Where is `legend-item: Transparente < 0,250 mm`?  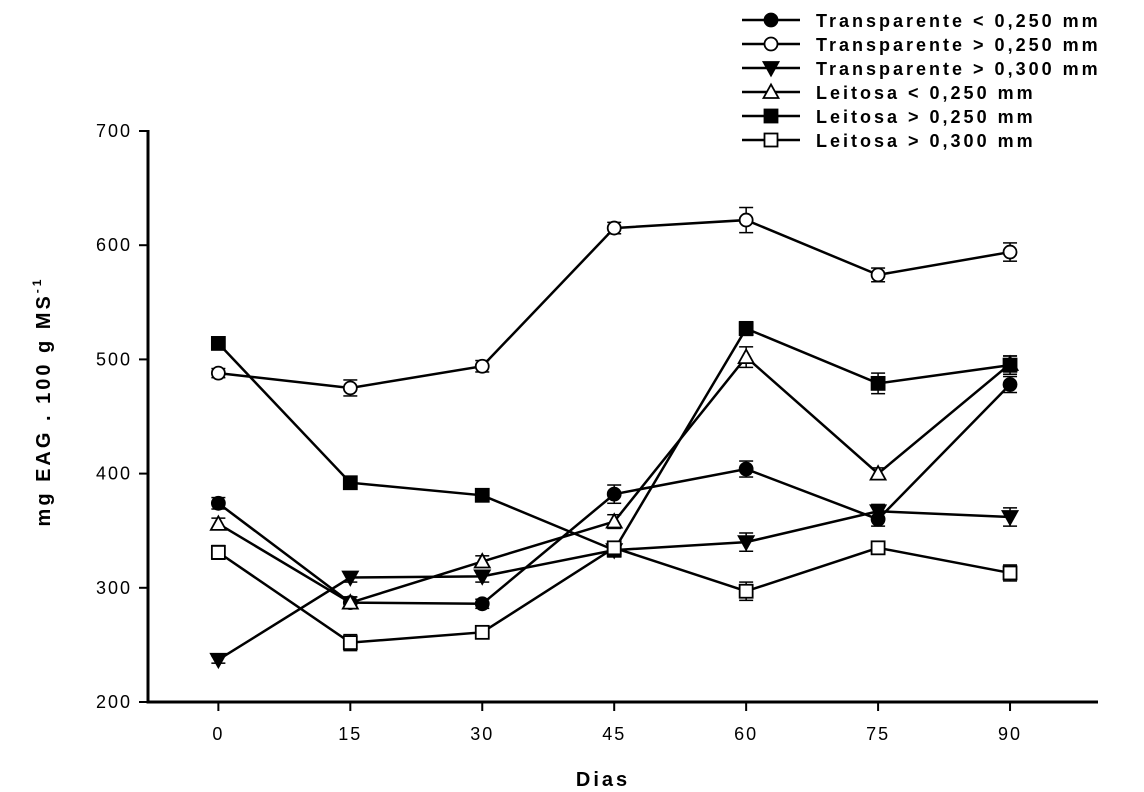 legend-item: Transparente < 0,250 mm is located at coordinates (921, 21).